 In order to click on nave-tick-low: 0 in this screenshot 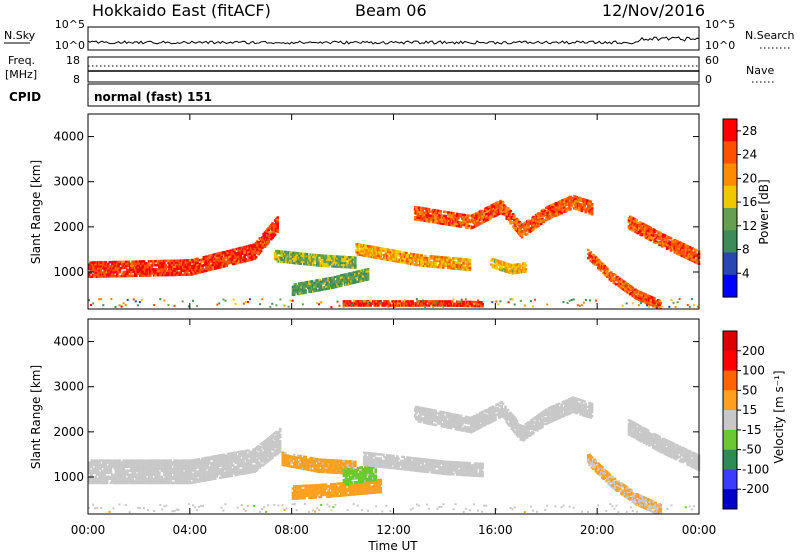, I will do `click(708, 79)`.